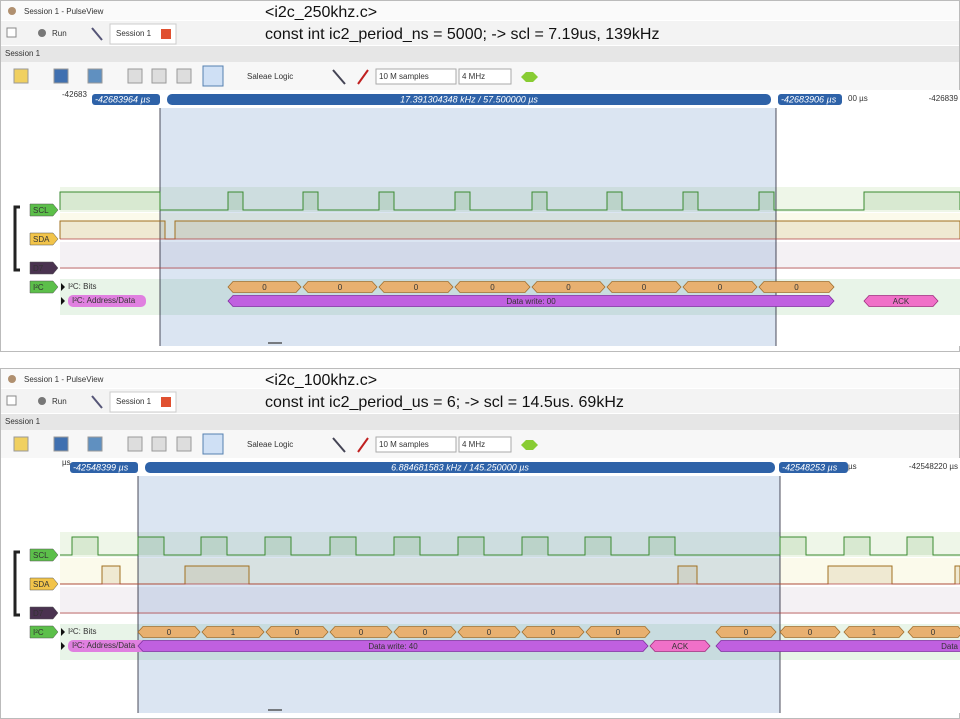 Image resolution: width=960 pixels, height=719 pixels. I want to click on ack-annotation, so click(901, 301).